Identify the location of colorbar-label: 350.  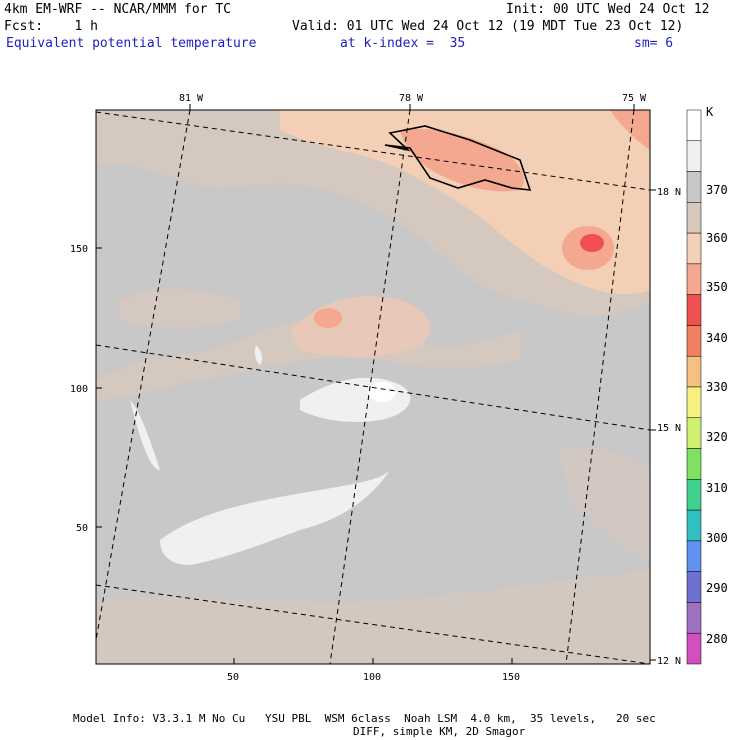
(717, 287).